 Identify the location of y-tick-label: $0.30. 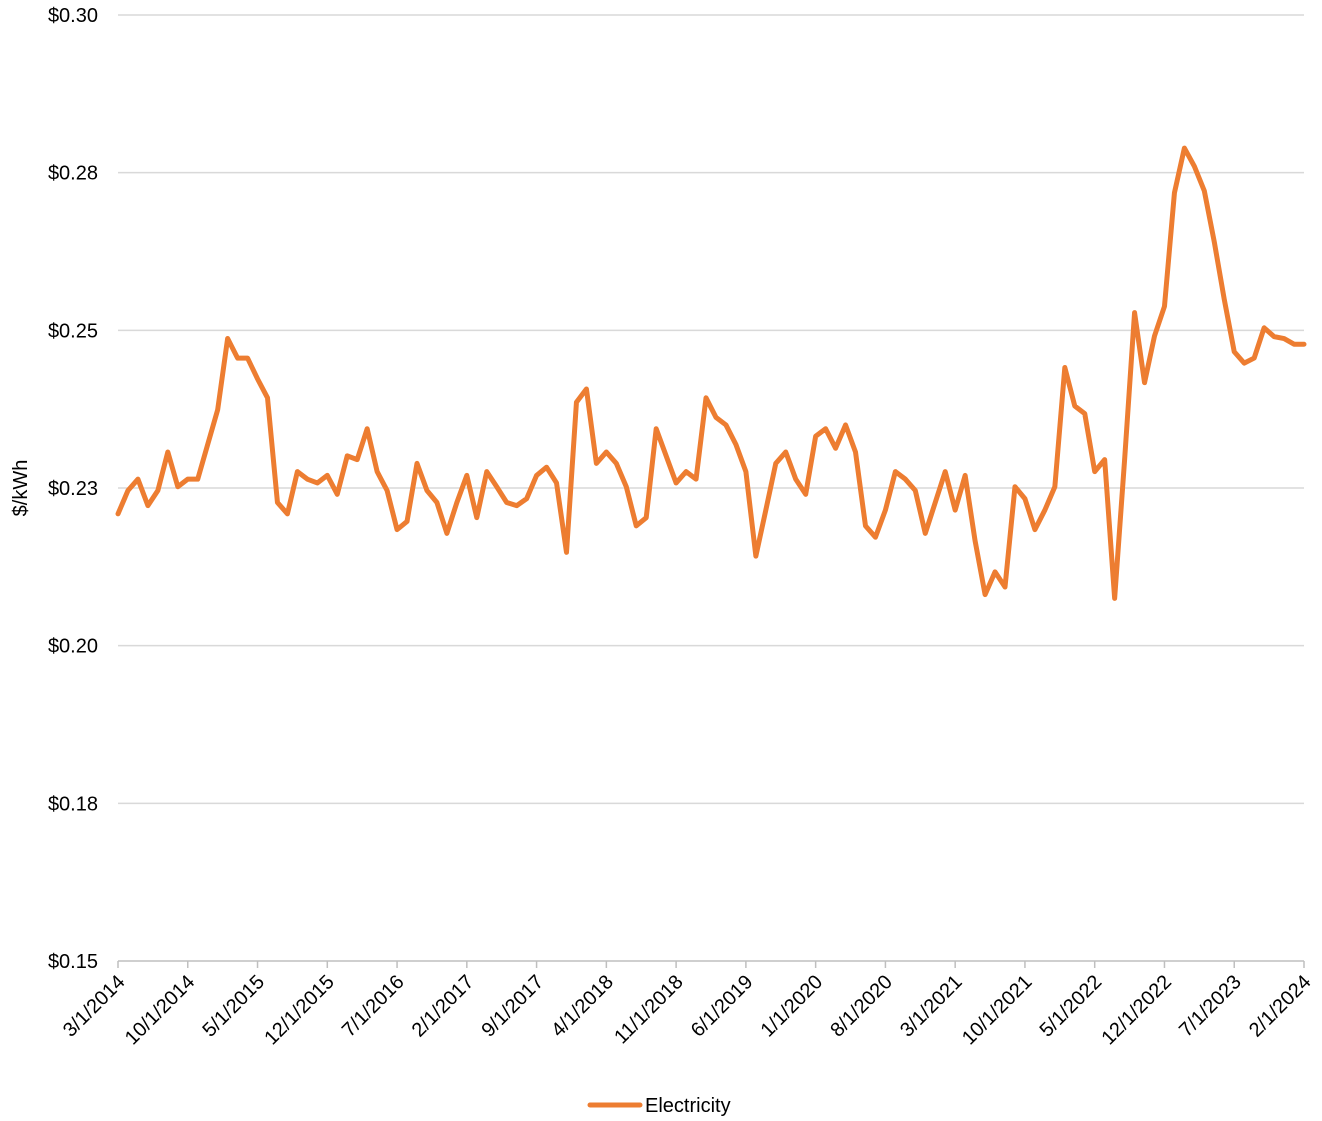
(73, 16).